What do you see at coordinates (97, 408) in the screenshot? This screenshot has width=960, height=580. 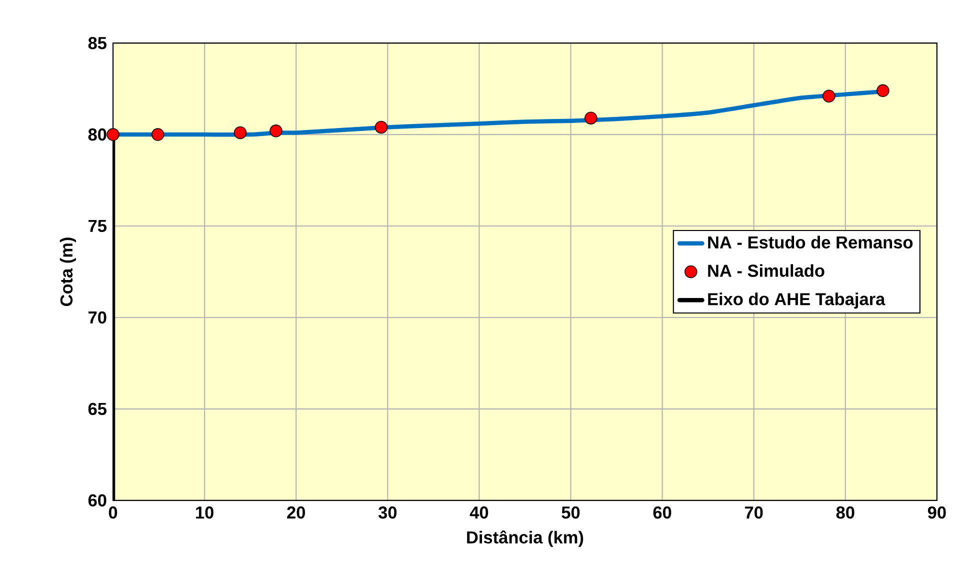 I see `y-tick-label: 65` at bounding box center [97, 408].